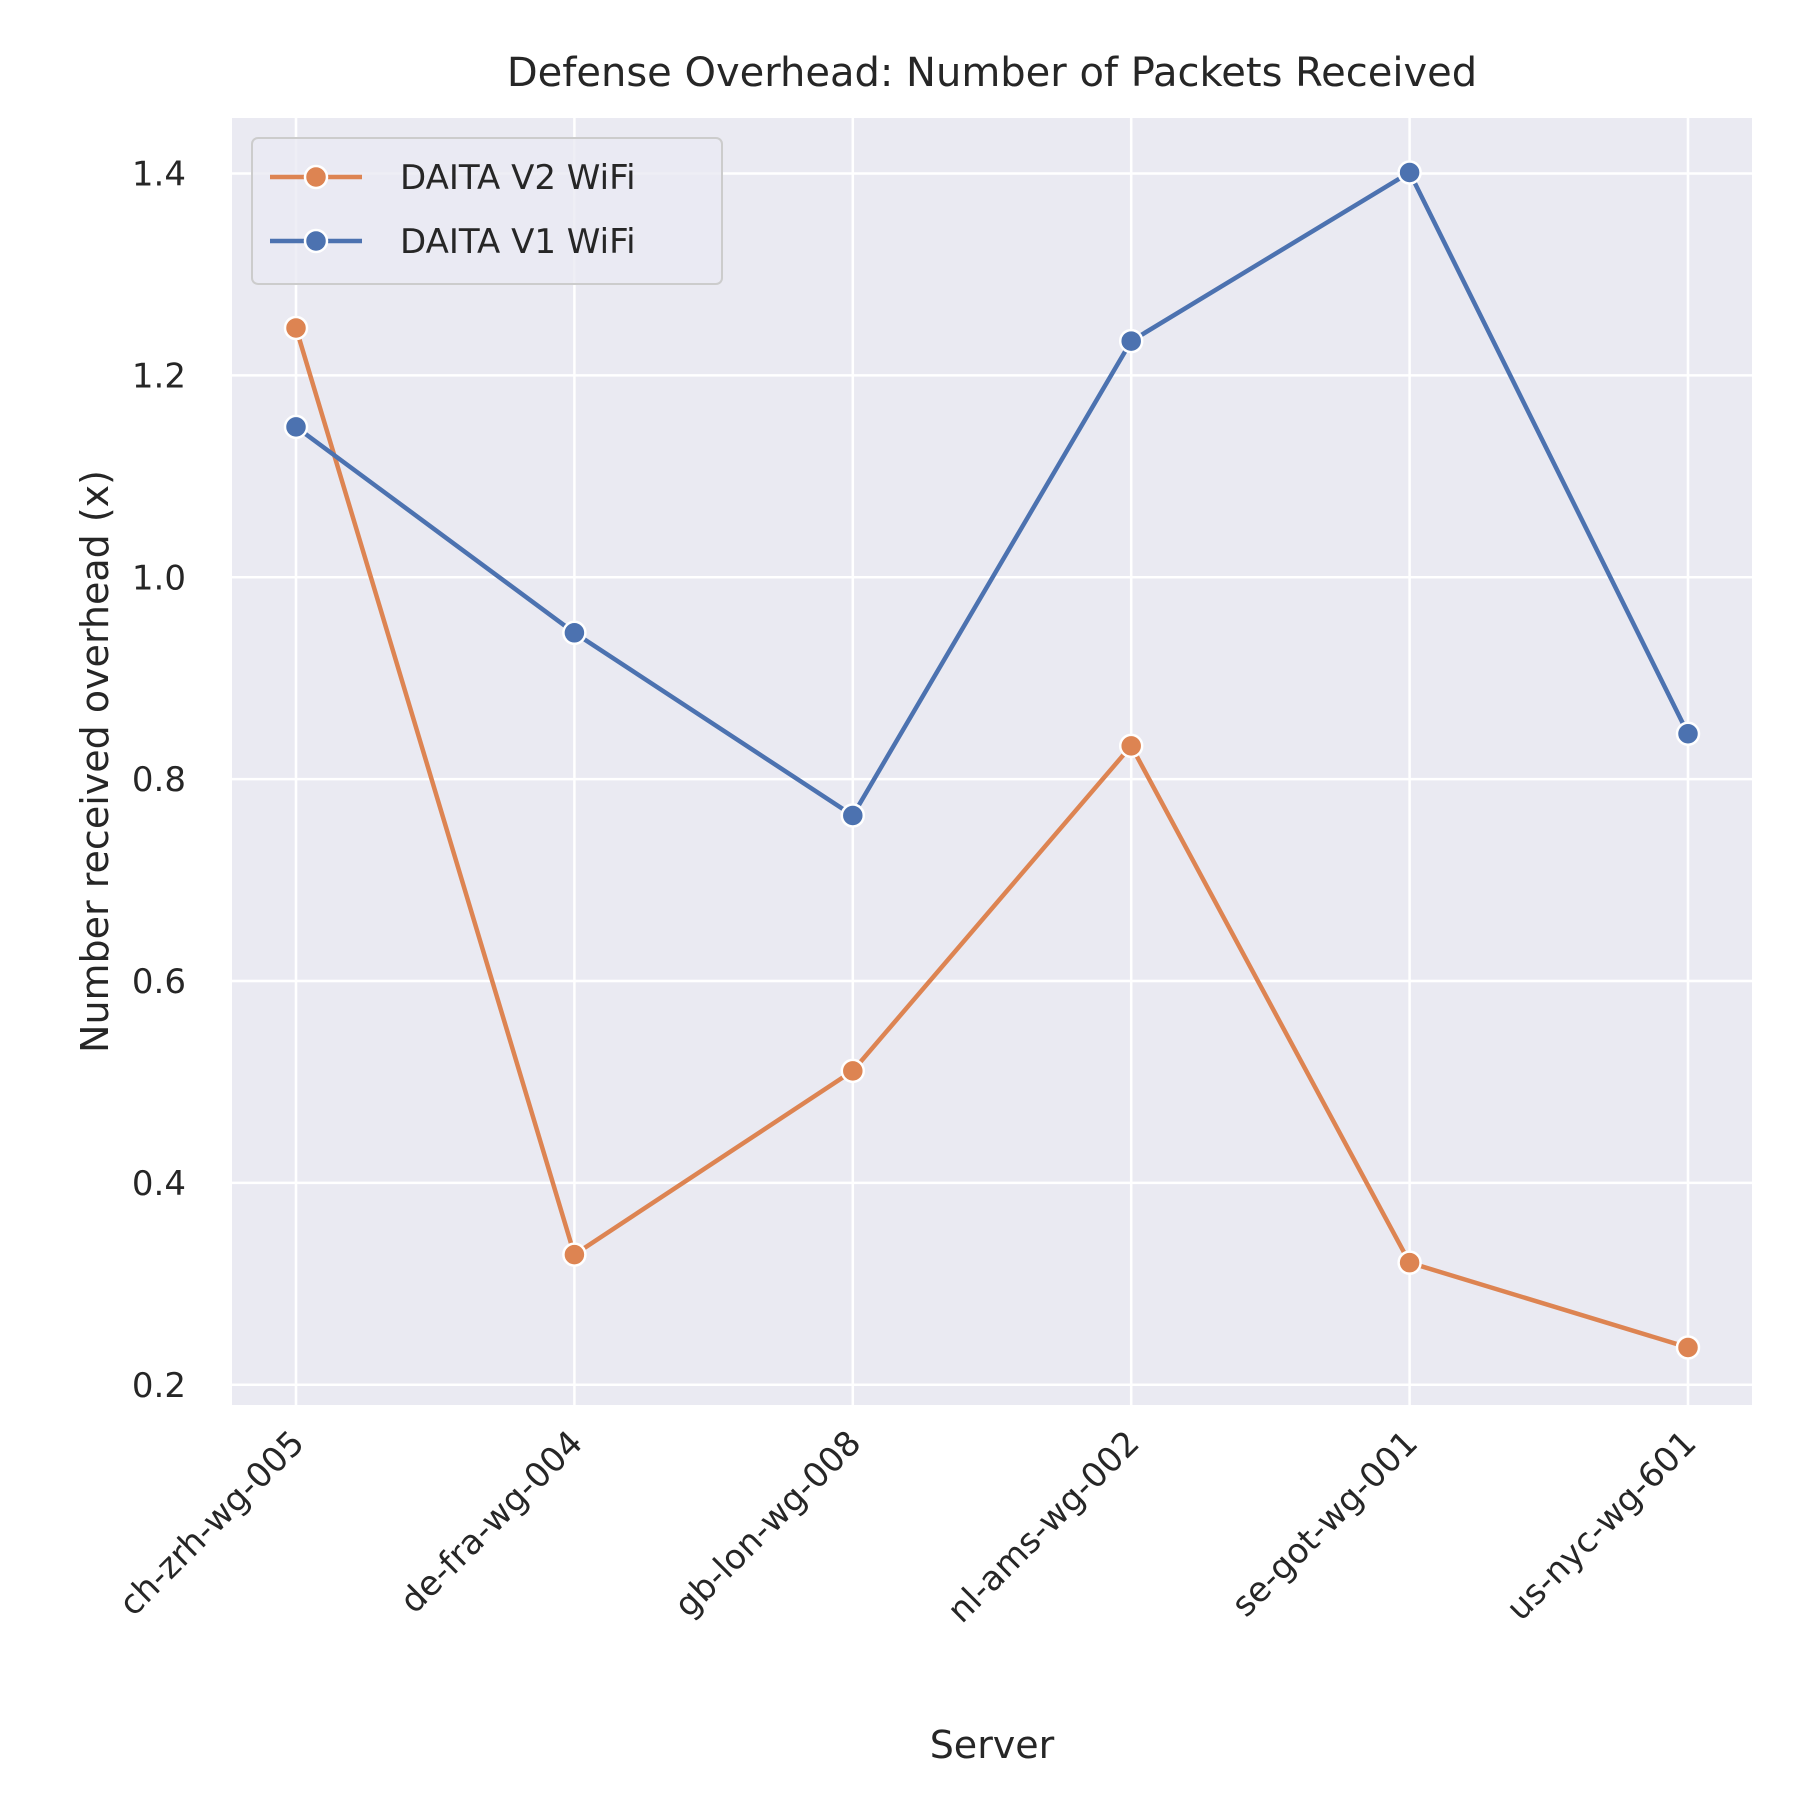 Image resolution: width=1800 pixels, height=1800 pixels. Describe the element at coordinates (1044, 1527) in the screenshot. I see `x-tick-label: nl-ams-wg-002` at that location.